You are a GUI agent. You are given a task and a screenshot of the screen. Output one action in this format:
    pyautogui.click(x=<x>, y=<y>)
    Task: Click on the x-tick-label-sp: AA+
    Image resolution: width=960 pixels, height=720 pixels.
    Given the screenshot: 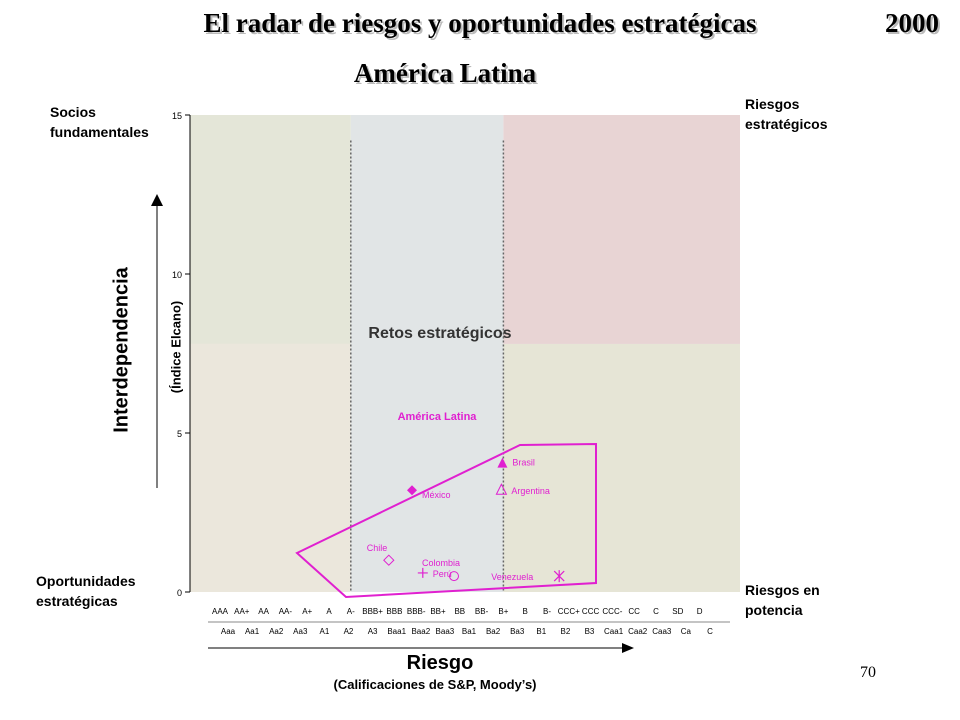 What is the action you would take?
    pyautogui.click(x=242, y=611)
    